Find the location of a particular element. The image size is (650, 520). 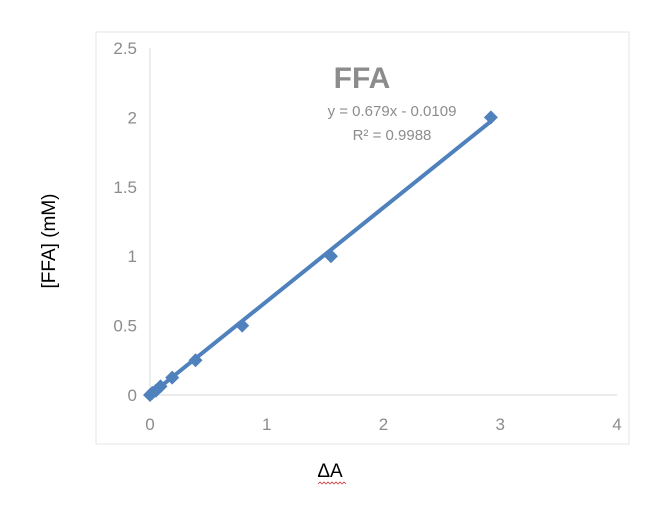

trendline-r-squared: R² = 0.9988 is located at coordinates (392, 135).